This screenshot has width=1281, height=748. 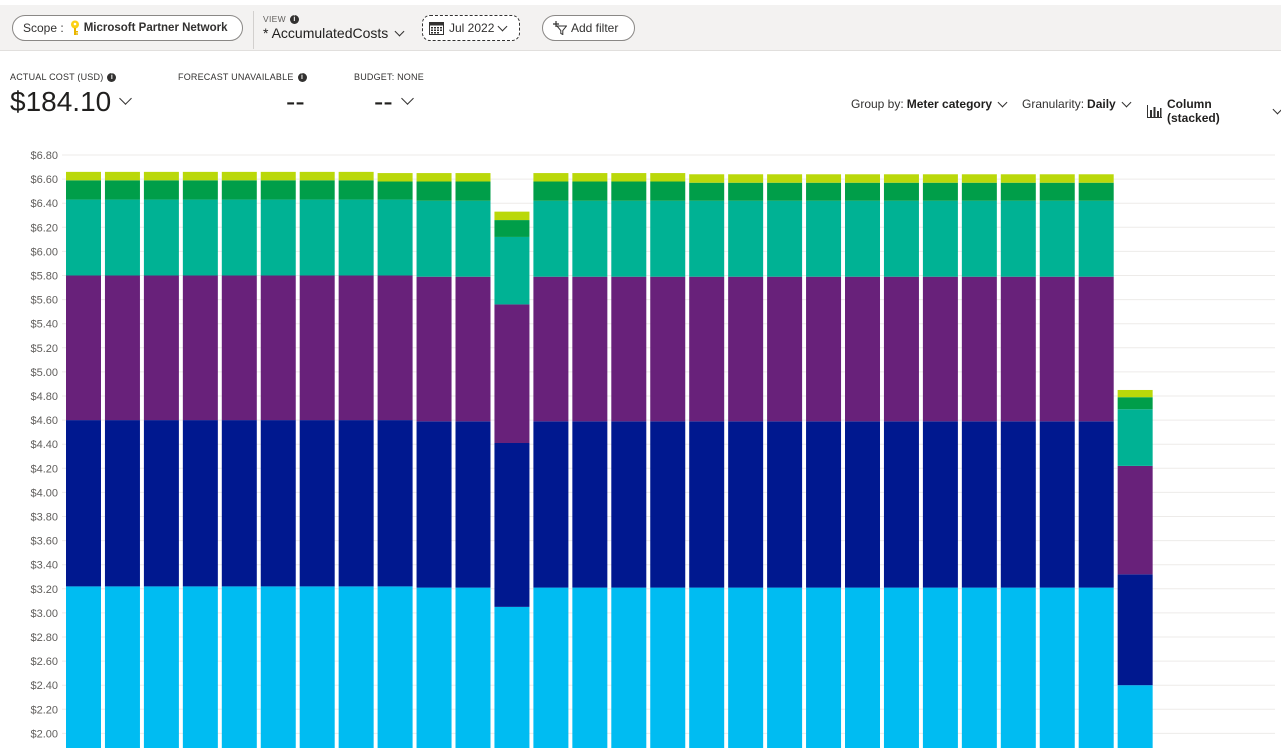 What do you see at coordinates (1076, 104) in the screenshot?
I see `granularity-dropdown: Granularity: Daily` at bounding box center [1076, 104].